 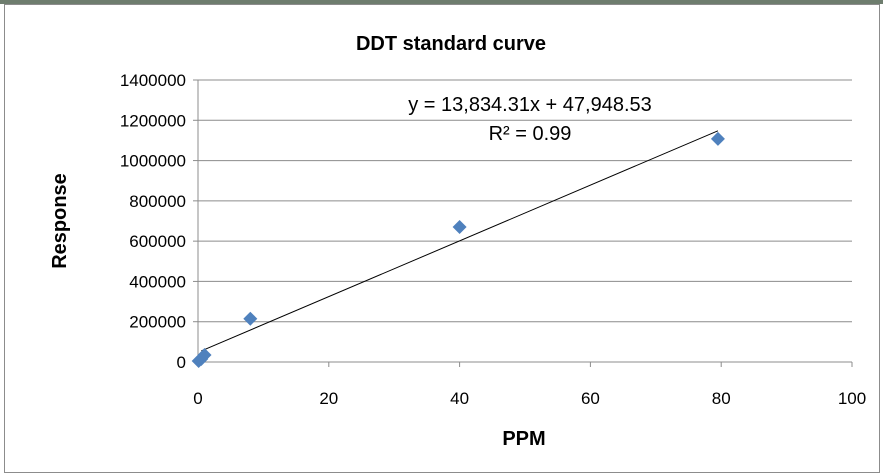 What do you see at coordinates (197, 398) in the screenshot?
I see `x-tick-label: 0` at bounding box center [197, 398].